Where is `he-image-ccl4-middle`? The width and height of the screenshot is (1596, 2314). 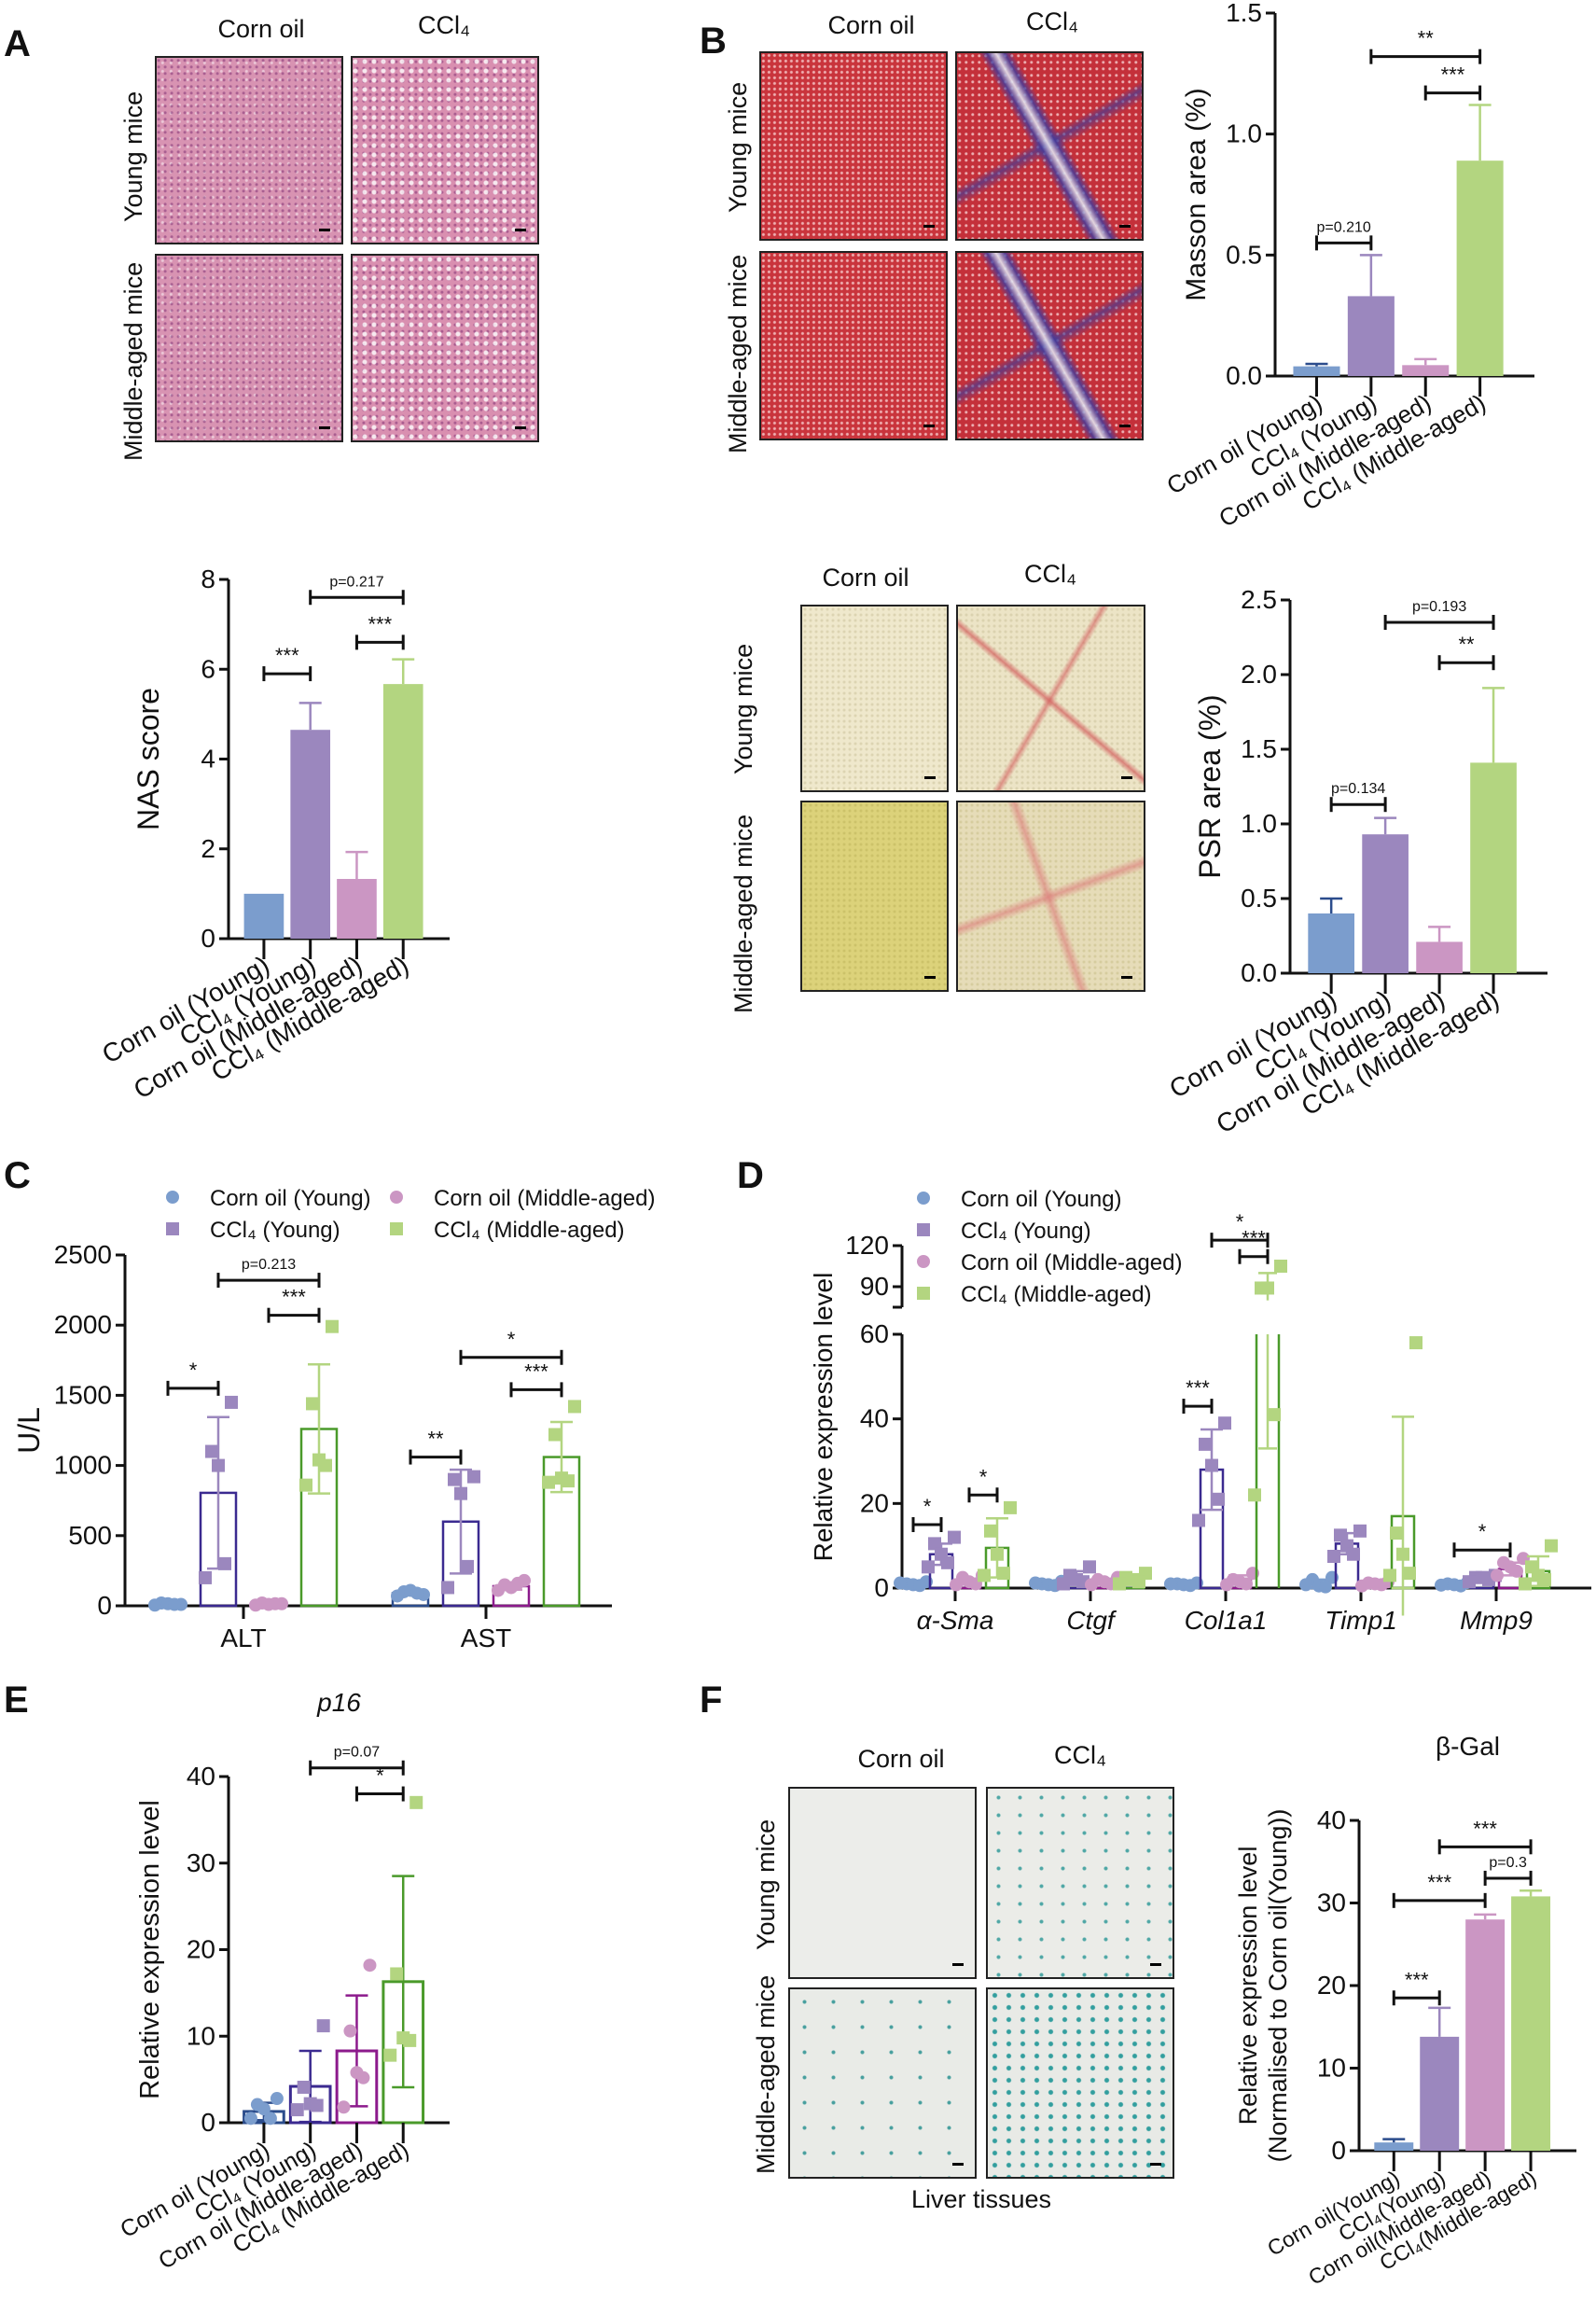 he-image-ccl4-middle is located at coordinates (445, 348).